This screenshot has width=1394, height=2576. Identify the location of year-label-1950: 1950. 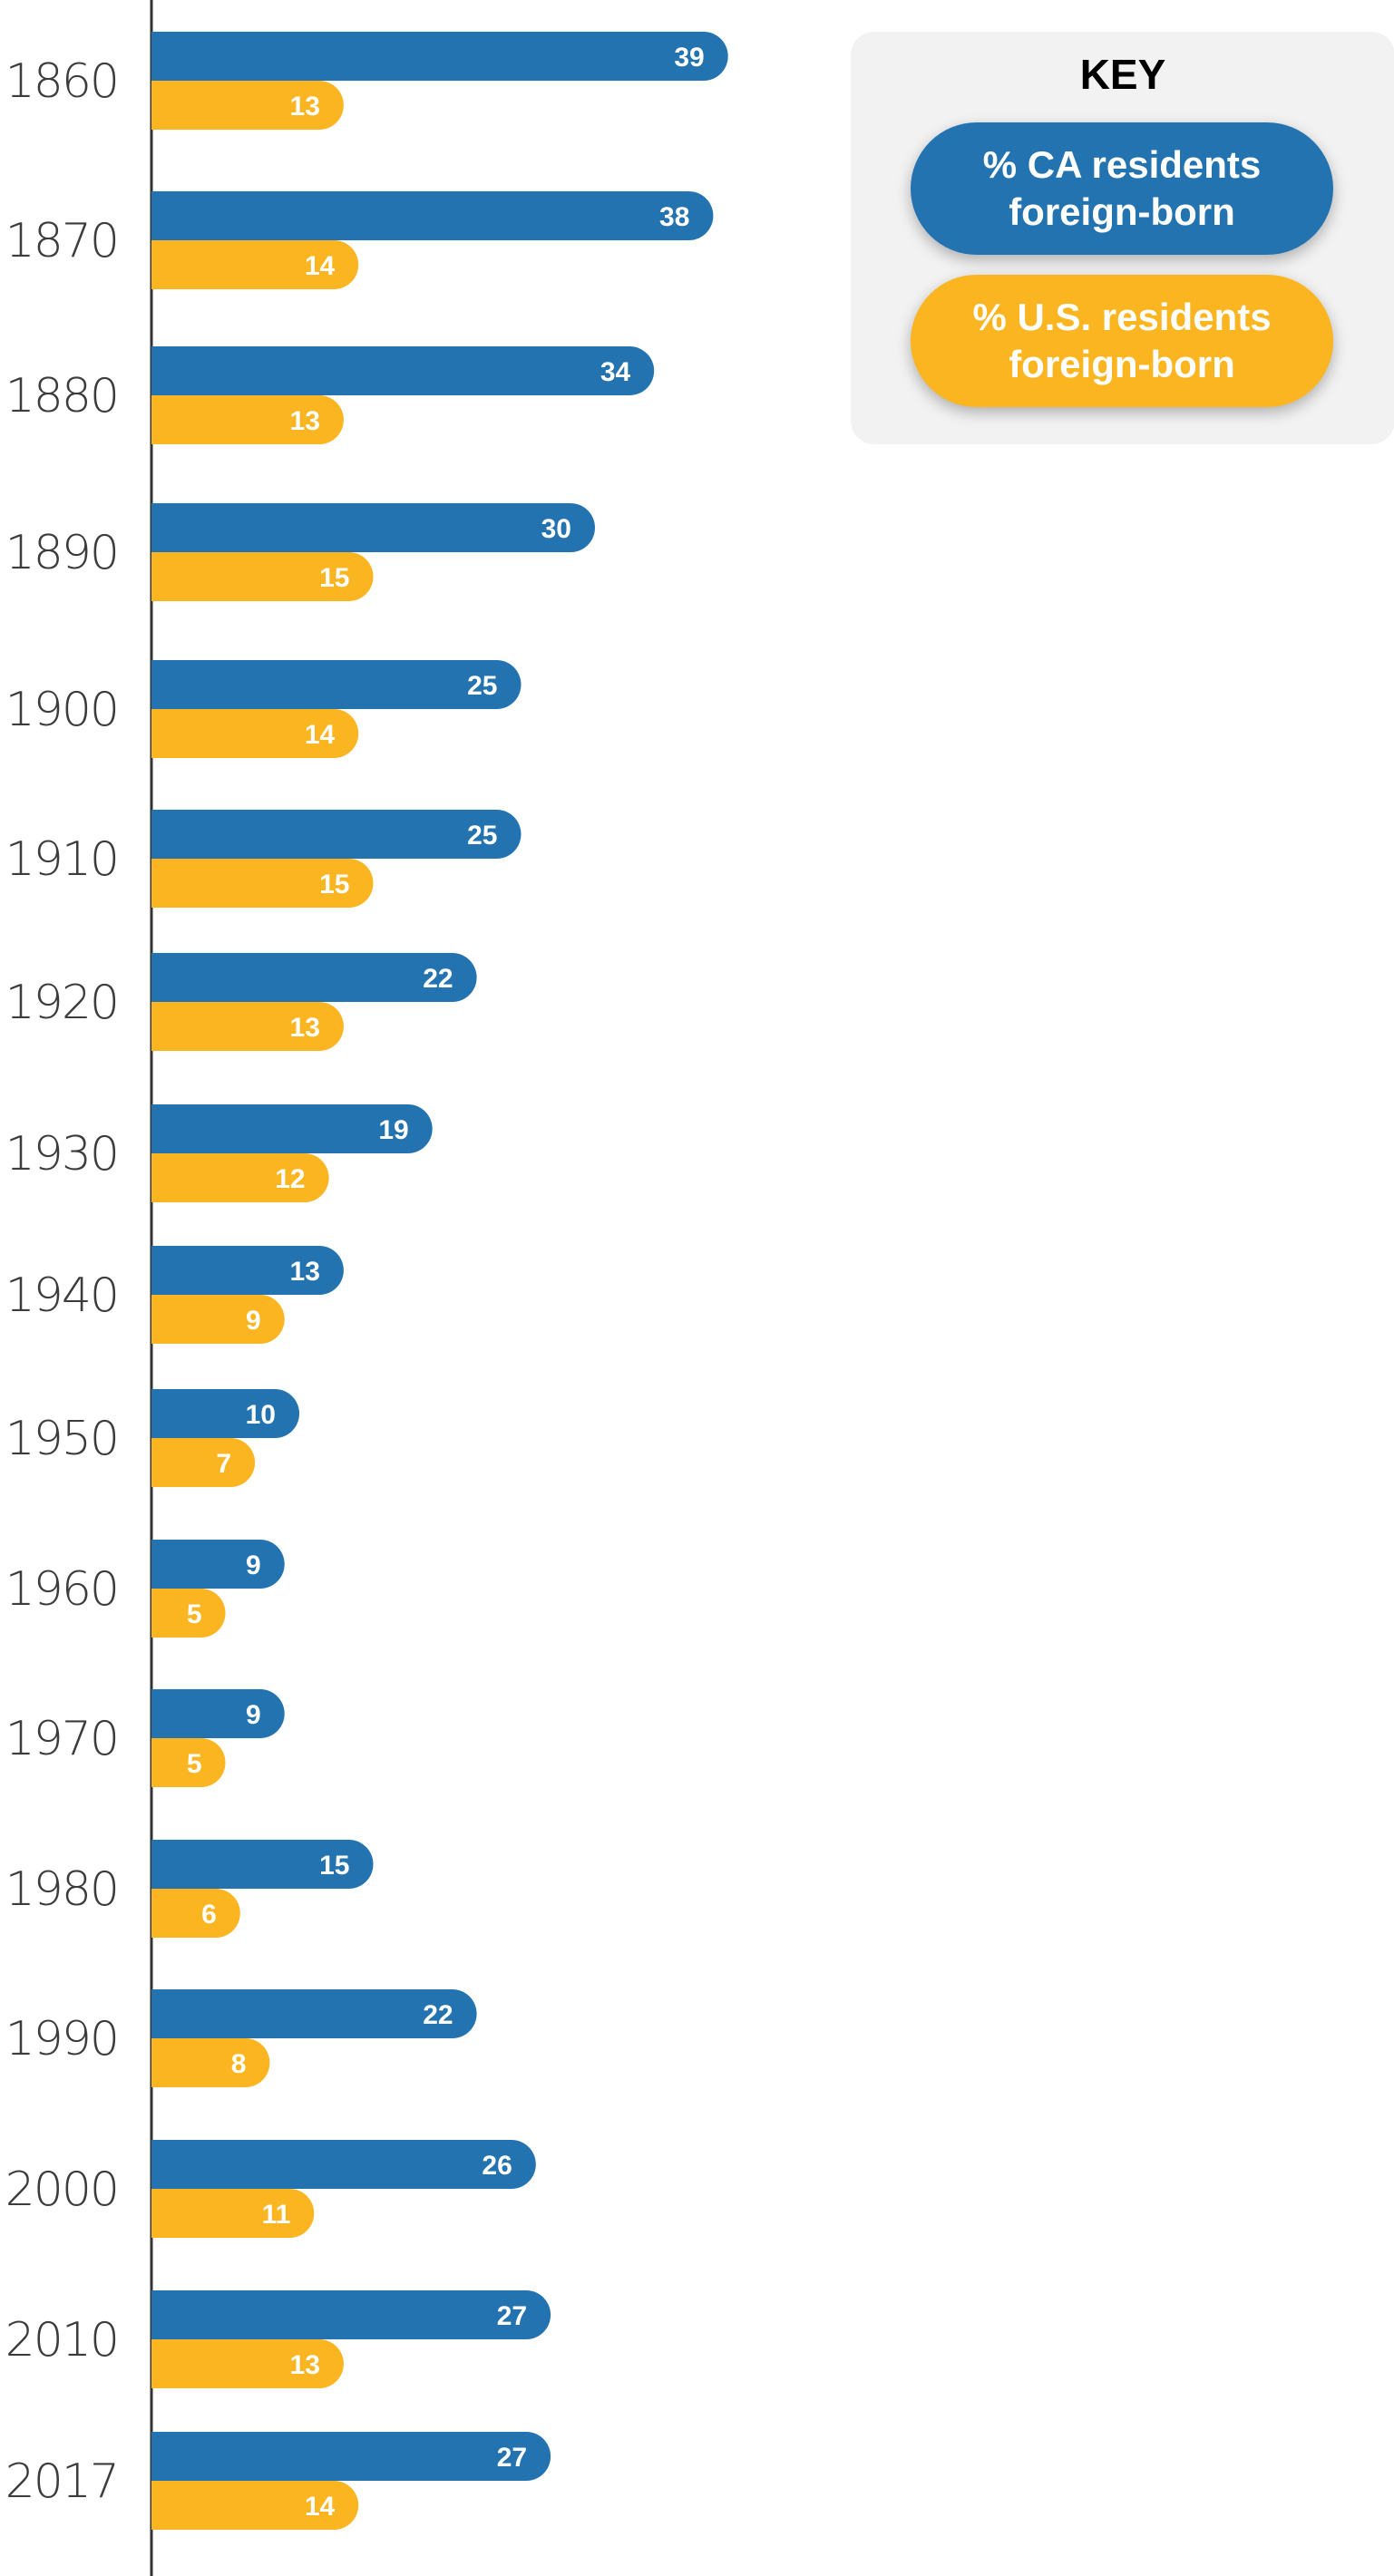
(61, 1439).